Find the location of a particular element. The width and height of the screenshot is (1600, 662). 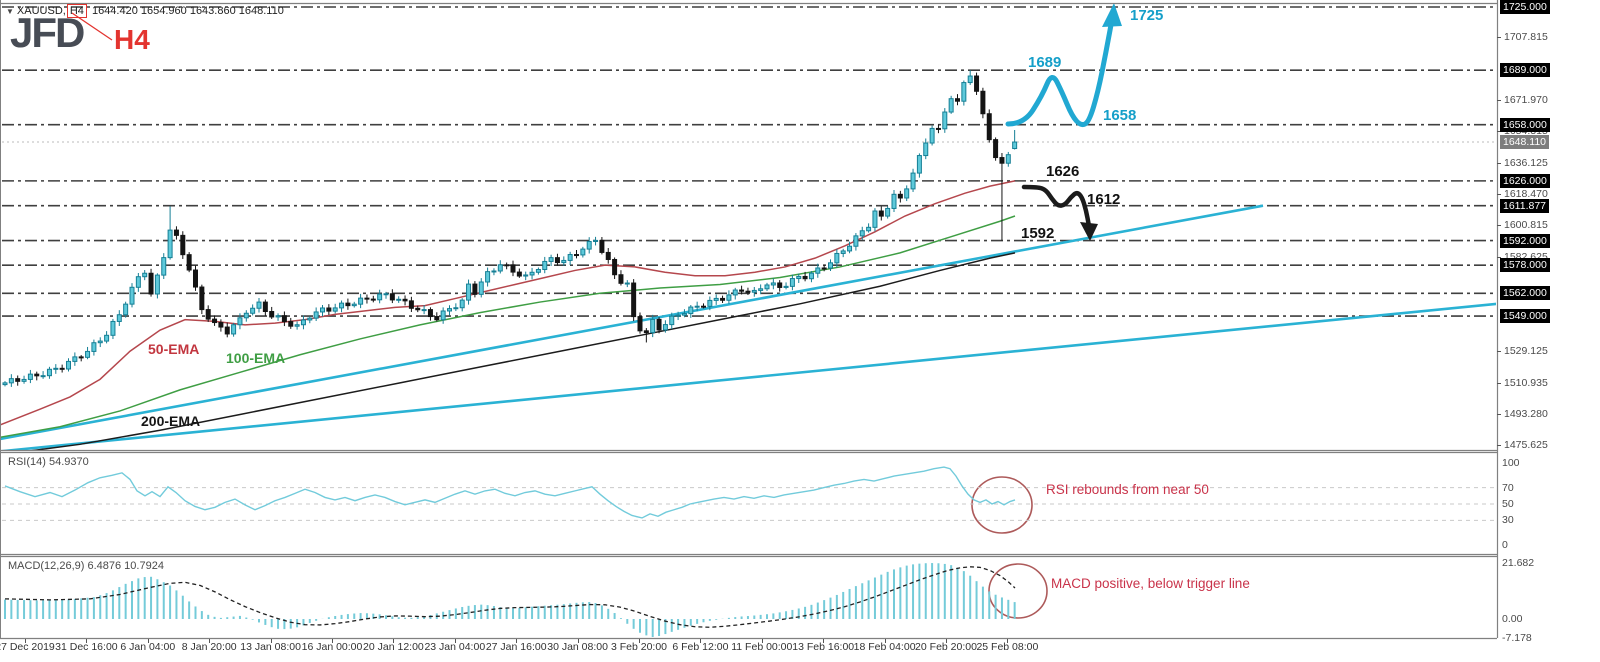

time-label: 27 Jan 16:00 is located at coordinates (516, 647).